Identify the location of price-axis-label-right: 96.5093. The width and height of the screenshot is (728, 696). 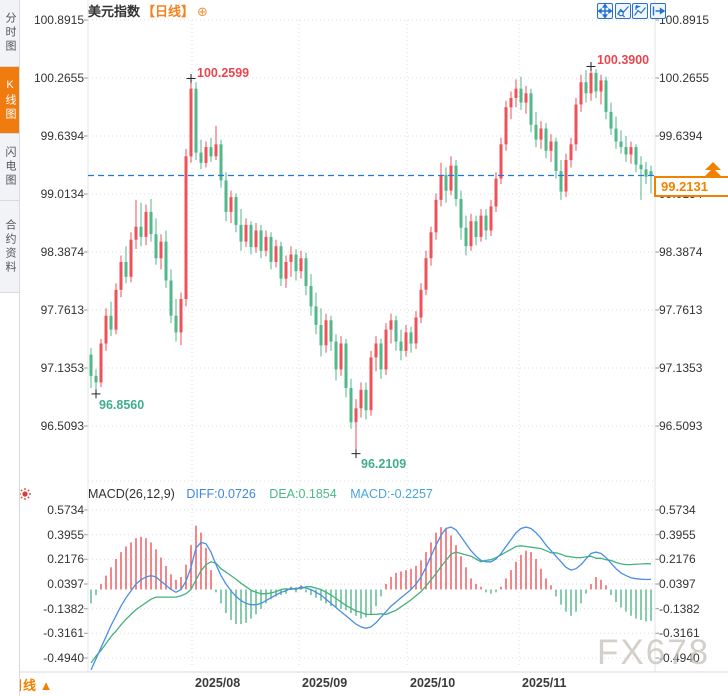
(681, 426).